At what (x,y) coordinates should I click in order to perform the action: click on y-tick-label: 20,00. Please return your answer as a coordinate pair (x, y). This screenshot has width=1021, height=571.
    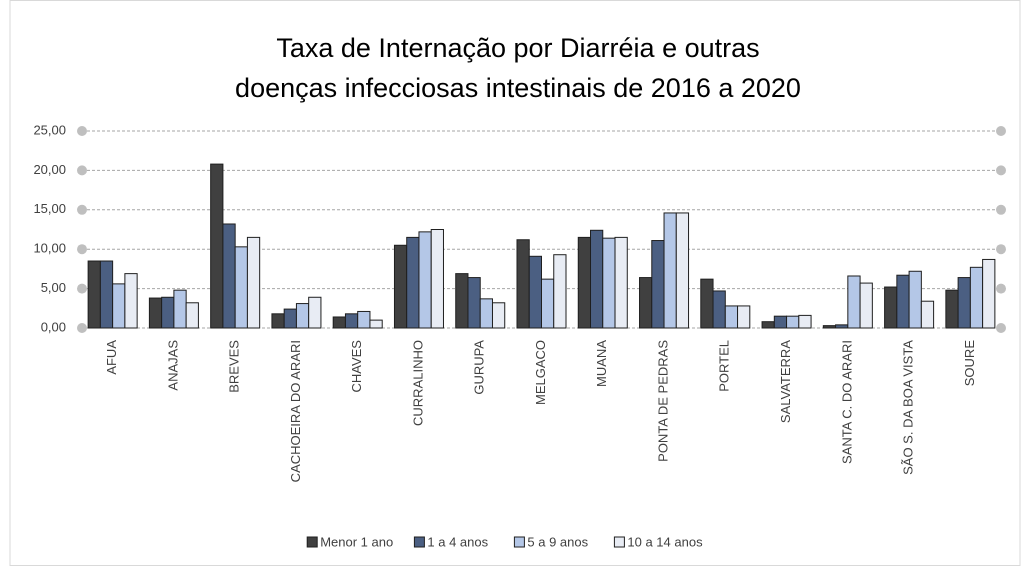
    Looking at the image, I should click on (49, 169).